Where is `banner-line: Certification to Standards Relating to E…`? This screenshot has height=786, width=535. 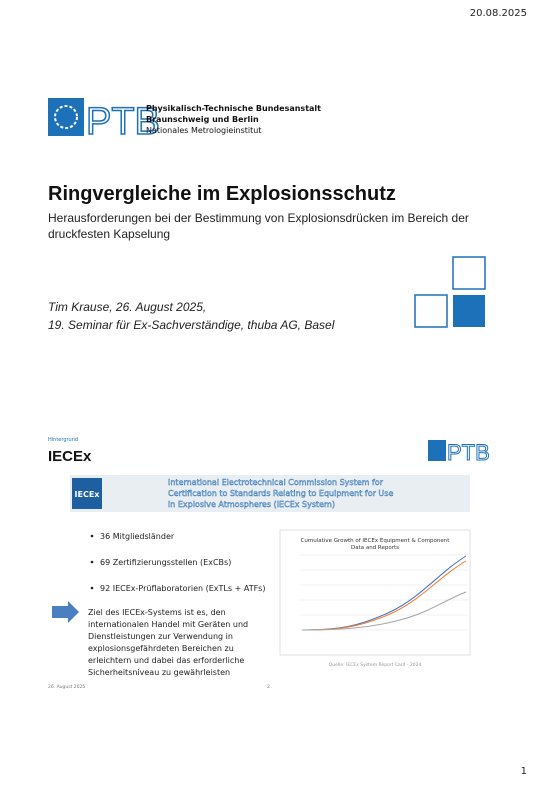 banner-line: Certification to Standards Relating to E… is located at coordinates (280, 493).